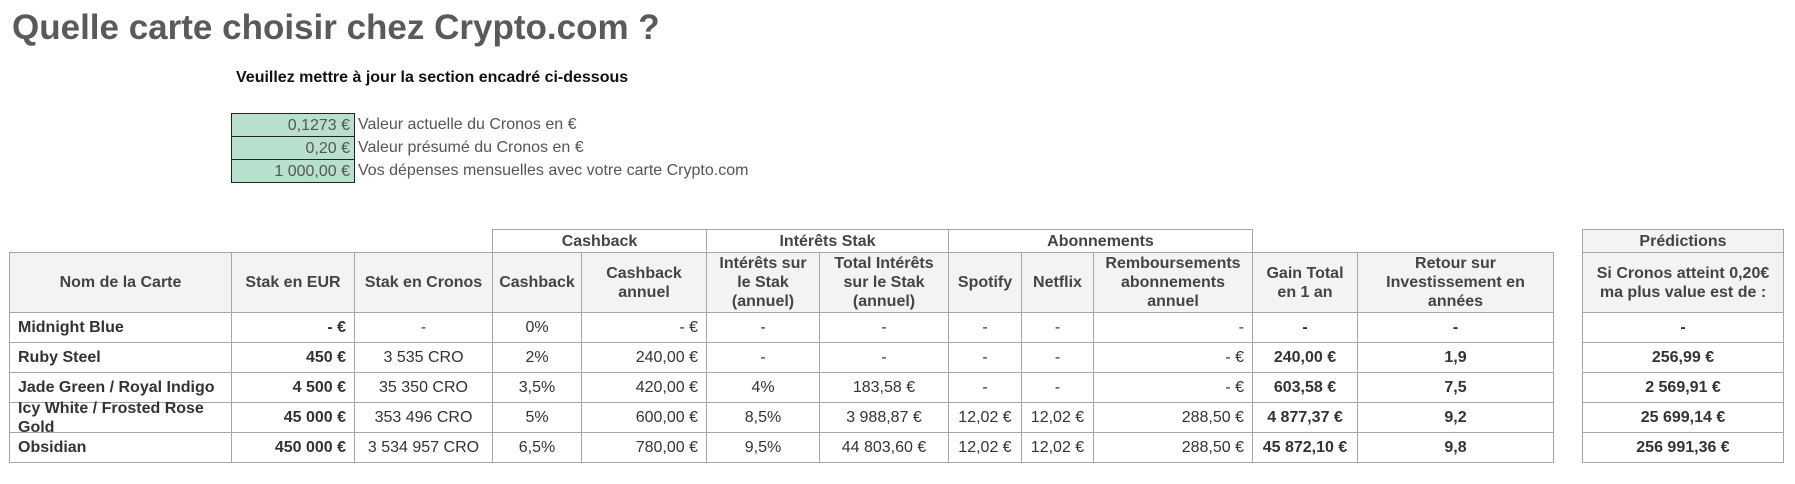 The height and width of the screenshot is (484, 1795). Describe the element at coordinates (120, 418) in the screenshot. I see `table-cell: Icy White / Frosted Rose Gold` at that location.